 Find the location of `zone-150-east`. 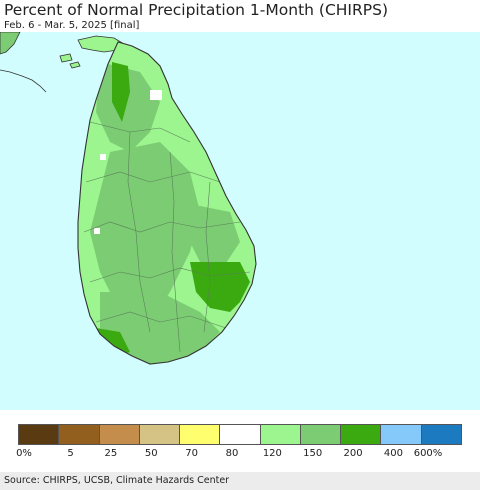

zone-150-east is located at coordinates (210, 237).